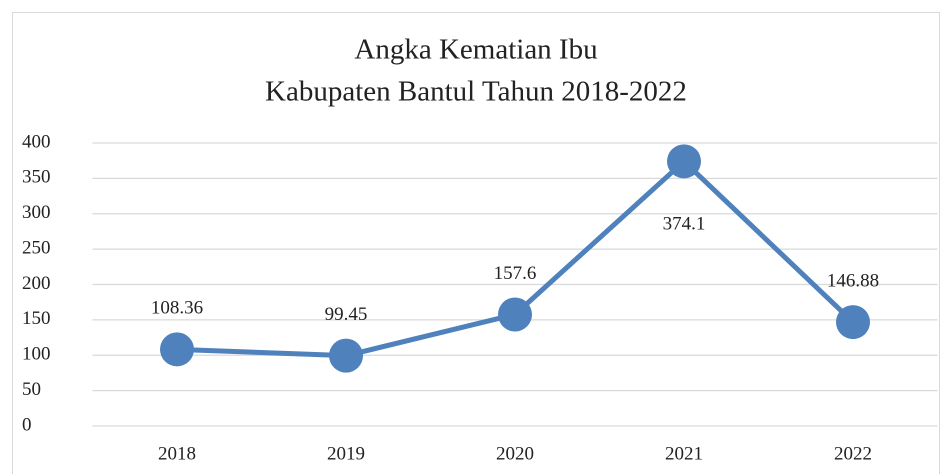 The width and height of the screenshot is (952, 474). Describe the element at coordinates (177, 453) in the screenshot. I see `x-tick-label: 2018` at that location.